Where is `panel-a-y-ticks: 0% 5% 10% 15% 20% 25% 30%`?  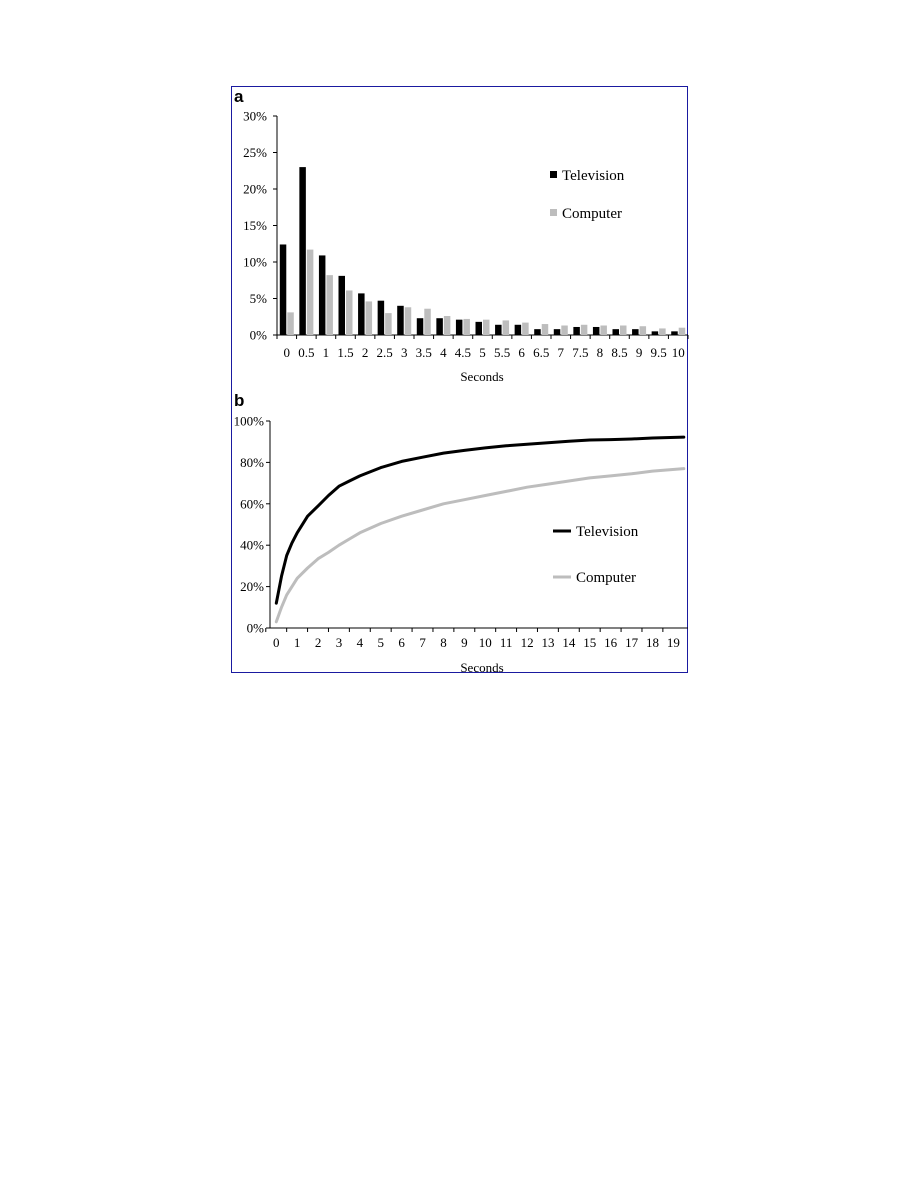
panel-a-y-ticks: 0% 5% 10% 15% 20% 25% 30% is located at coordinates (260, 226).